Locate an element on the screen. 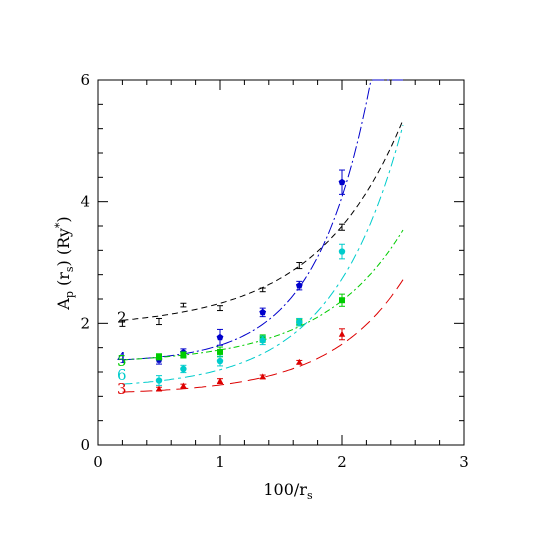 The width and height of the screenshot is (545, 545). x-tick-label: 0 is located at coordinates (98, 462).